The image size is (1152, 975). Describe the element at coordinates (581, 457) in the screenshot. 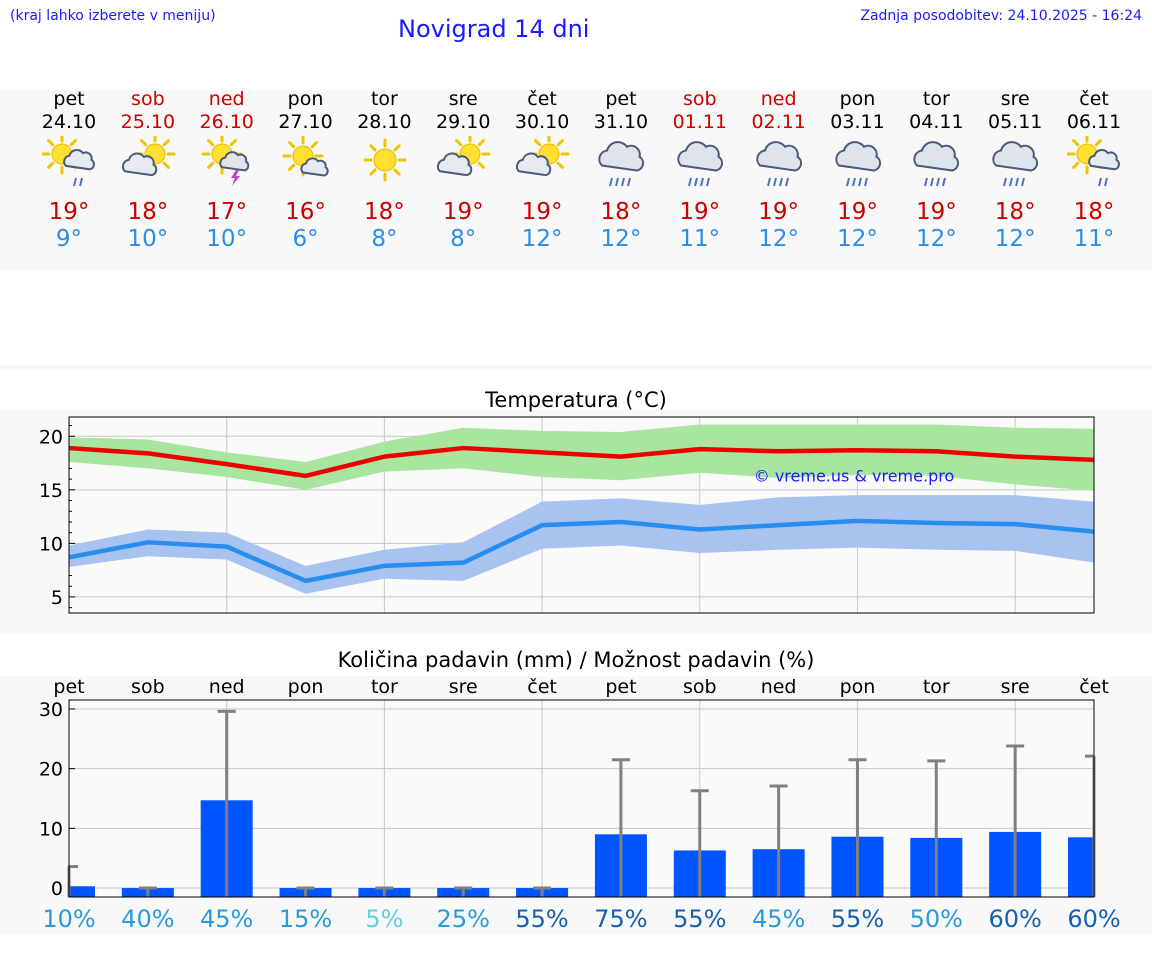

I see `max-temperature-range` at that location.